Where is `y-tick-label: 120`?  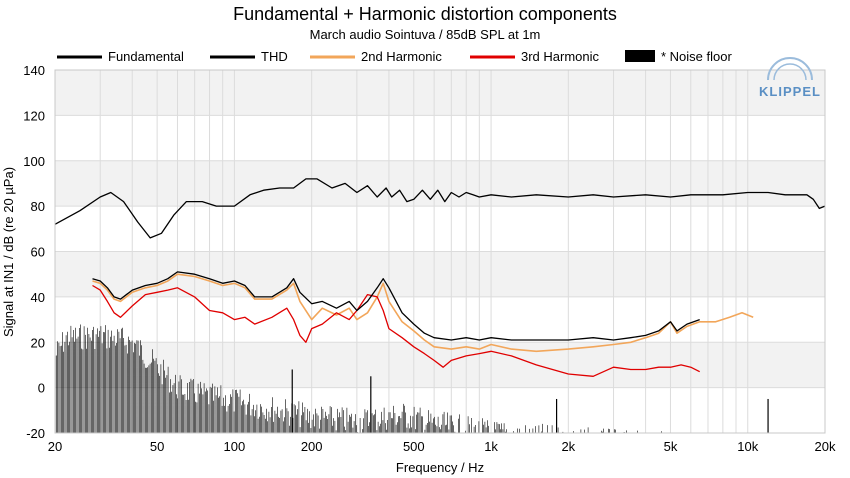 y-tick-label: 120 is located at coordinates (34, 115).